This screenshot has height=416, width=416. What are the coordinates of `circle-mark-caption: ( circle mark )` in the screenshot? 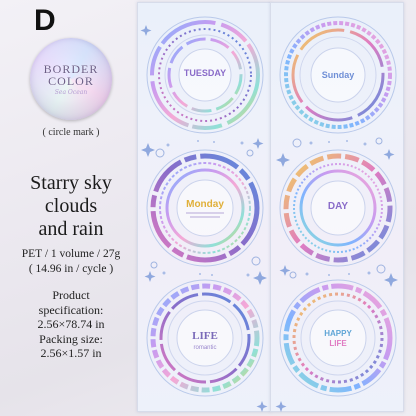 It's located at (71, 132).